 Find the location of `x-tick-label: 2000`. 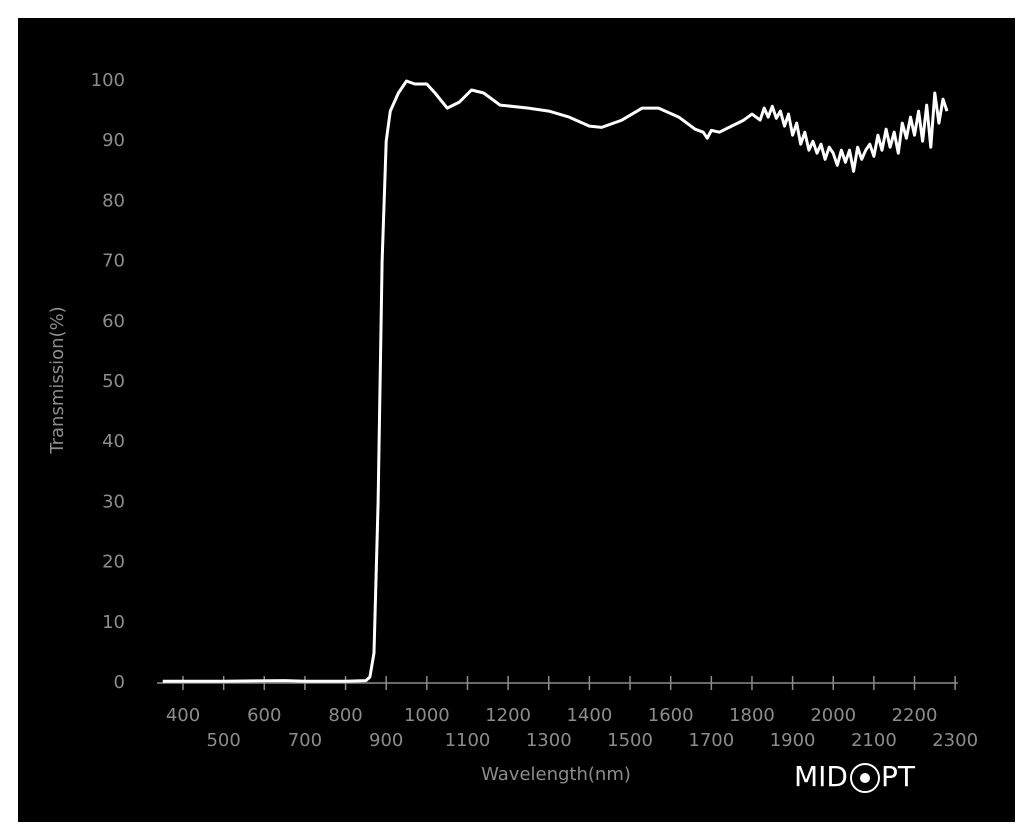

x-tick-label: 2000 is located at coordinates (833, 715).